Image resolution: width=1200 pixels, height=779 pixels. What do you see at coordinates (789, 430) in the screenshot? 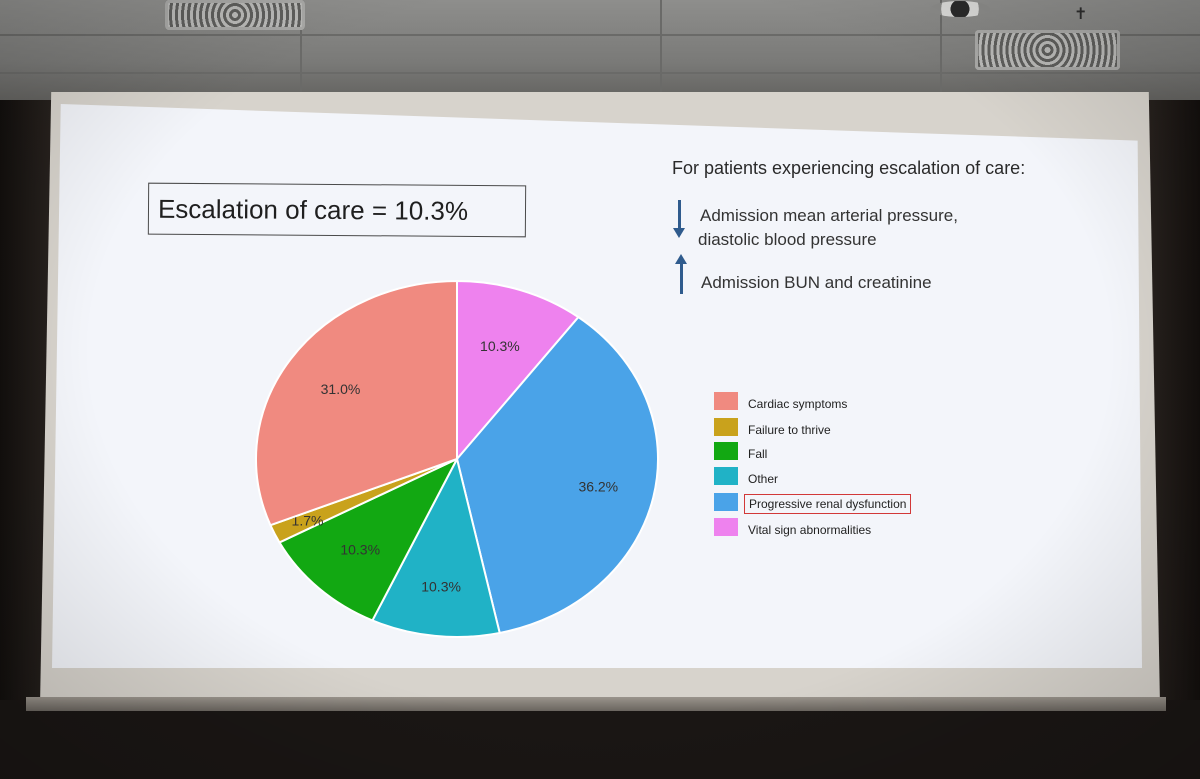
I see `legend-label: Failure to thrive` at bounding box center [789, 430].